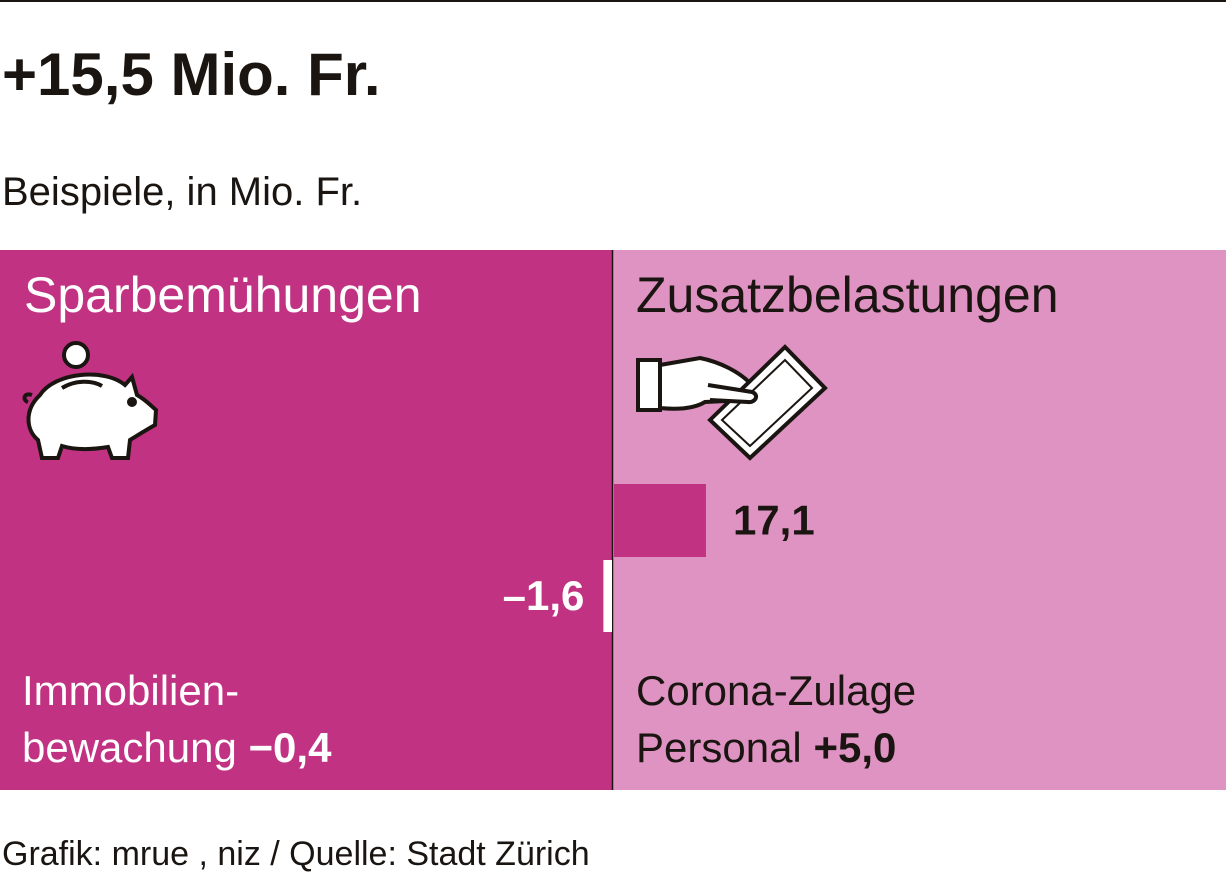 The image size is (1226, 875). What do you see at coordinates (732, 402) in the screenshot?
I see `money-icon` at bounding box center [732, 402].